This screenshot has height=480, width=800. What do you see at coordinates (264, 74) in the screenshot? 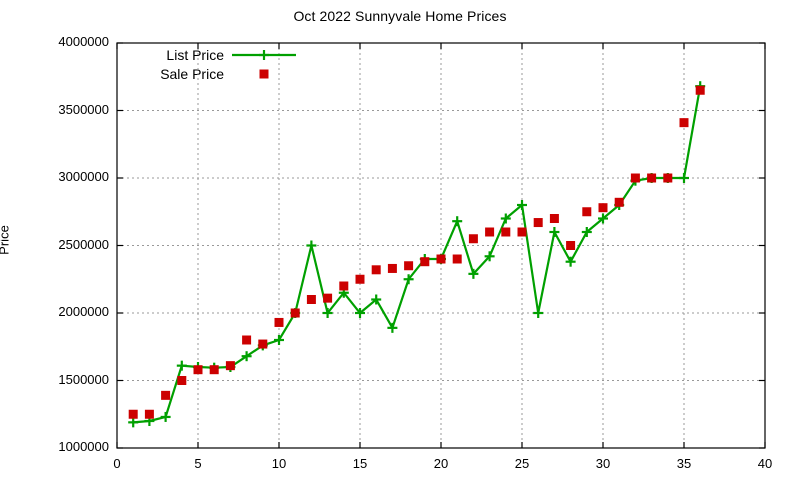
I see `legend-marker-sale-price` at bounding box center [264, 74].